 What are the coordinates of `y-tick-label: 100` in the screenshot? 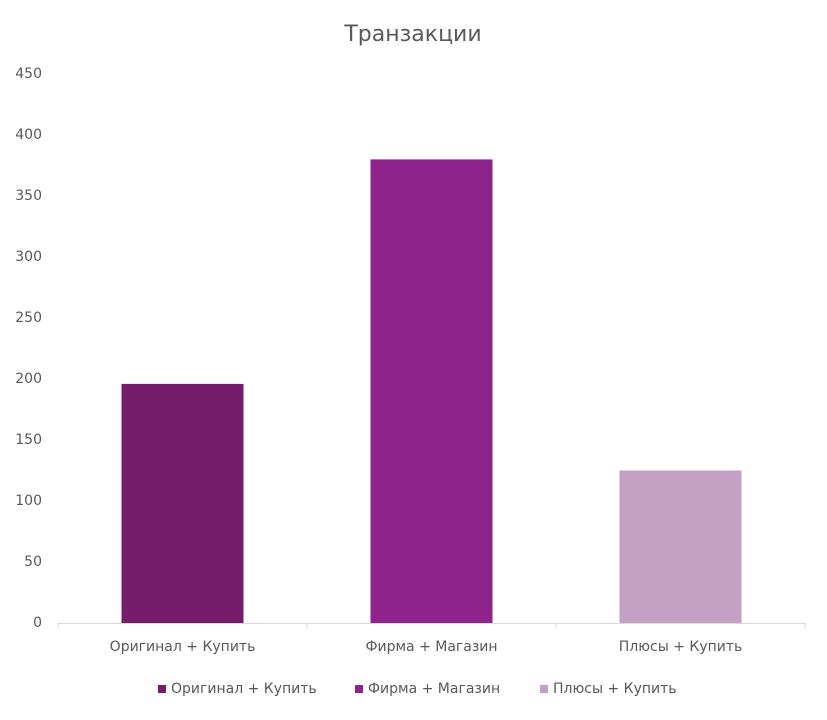 It's located at (28, 501).